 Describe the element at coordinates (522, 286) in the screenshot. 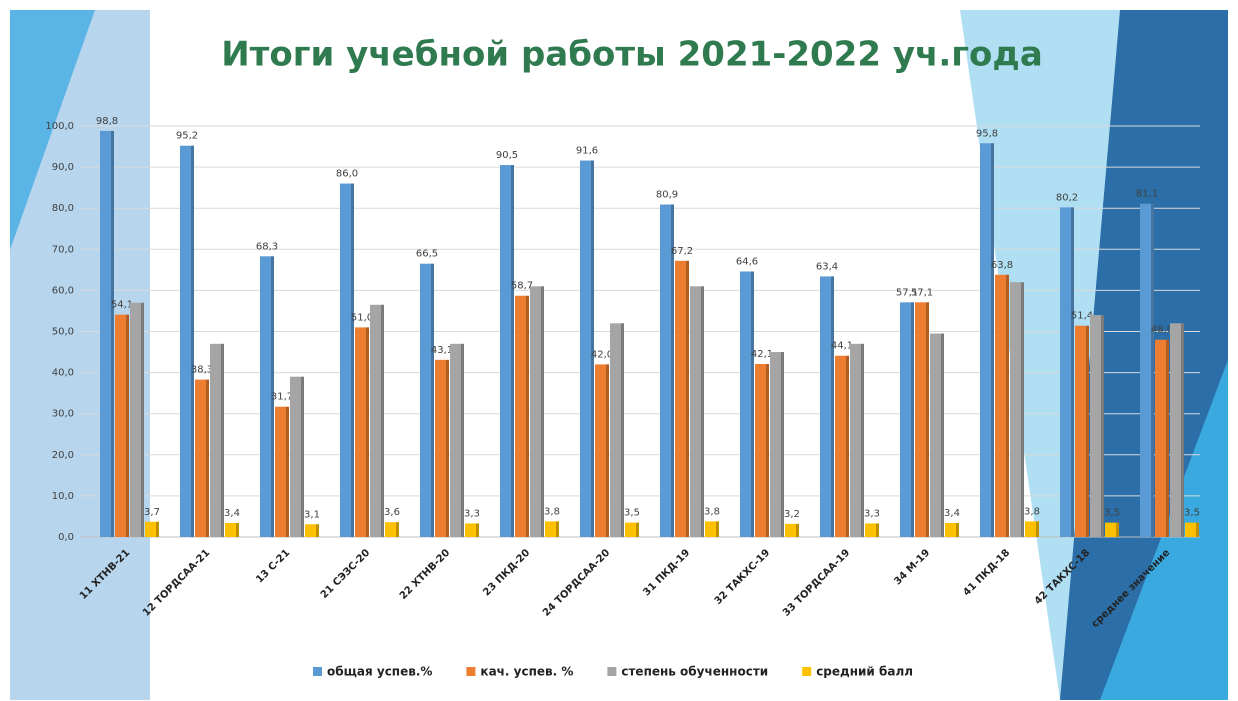

I see `data-label: 58,7` at that location.